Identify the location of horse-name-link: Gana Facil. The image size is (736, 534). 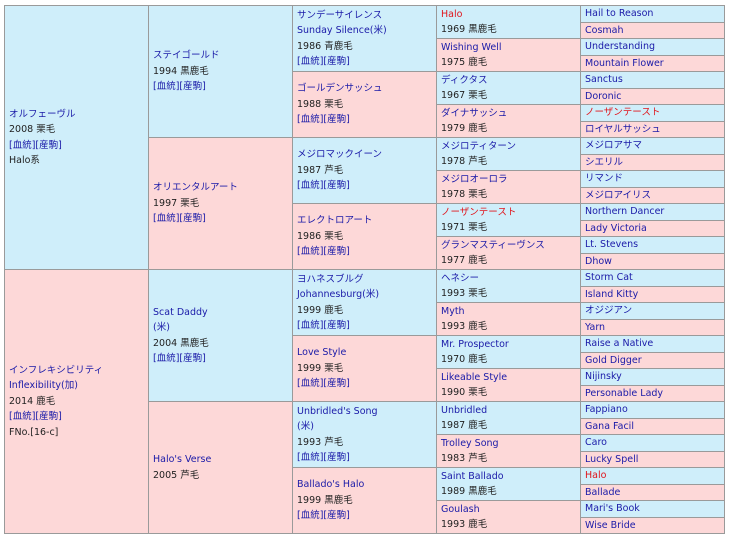
(609, 426).